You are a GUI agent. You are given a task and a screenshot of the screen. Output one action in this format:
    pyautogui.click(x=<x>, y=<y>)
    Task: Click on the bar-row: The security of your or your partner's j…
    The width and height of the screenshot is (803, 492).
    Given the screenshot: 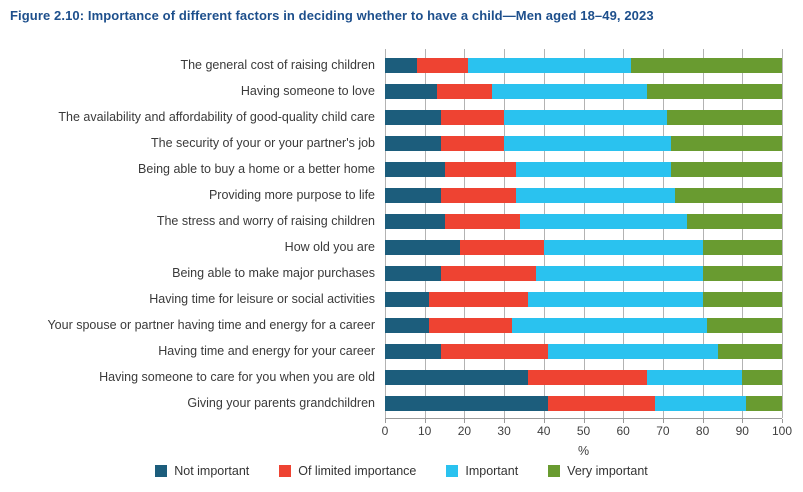 What is the action you would take?
    pyautogui.click(x=400, y=143)
    